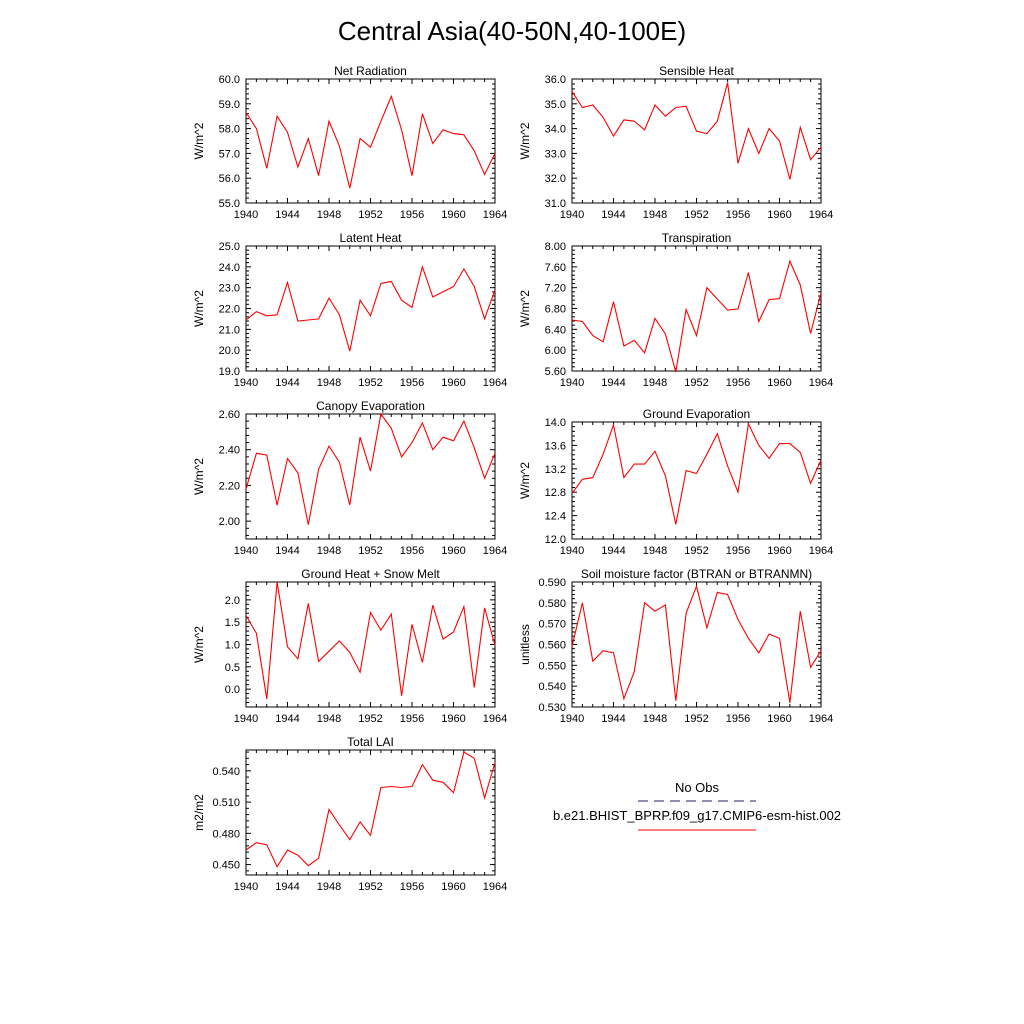 Image resolution: width=1024 pixels, height=1024 pixels. I want to click on figure-title: Central Asia(40-50N,40-100E), so click(512, 31).